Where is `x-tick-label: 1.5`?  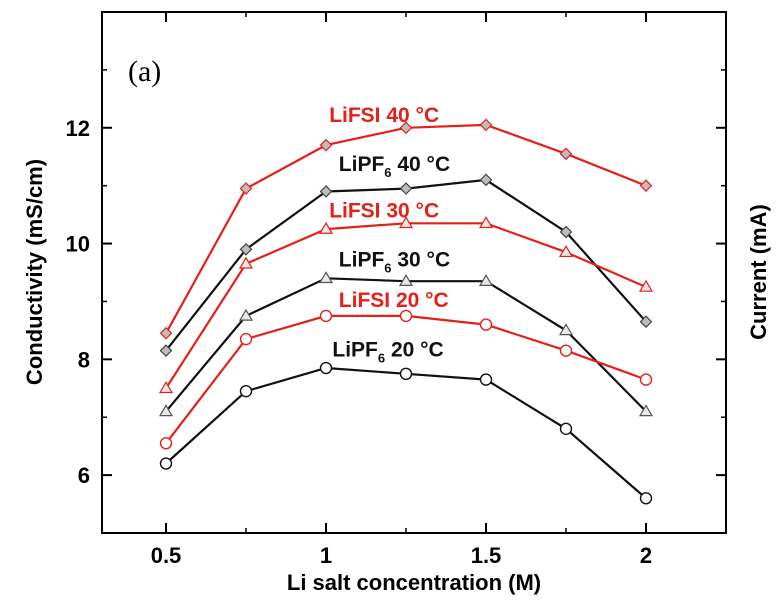
x-tick-label: 1.5 is located at coordinates (486, 555).